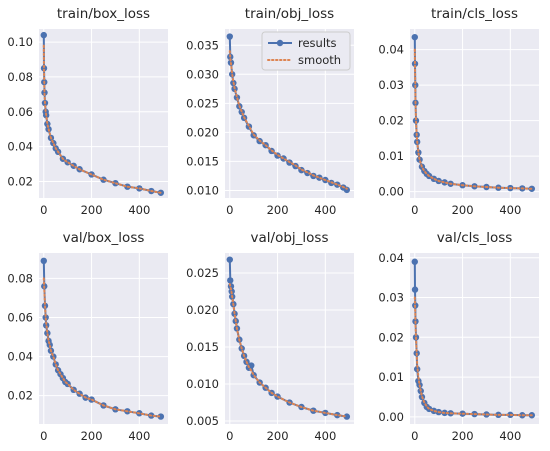 The image size is (550, 451). I want to click on y-tick-label: 0.035, so click(202, 45).